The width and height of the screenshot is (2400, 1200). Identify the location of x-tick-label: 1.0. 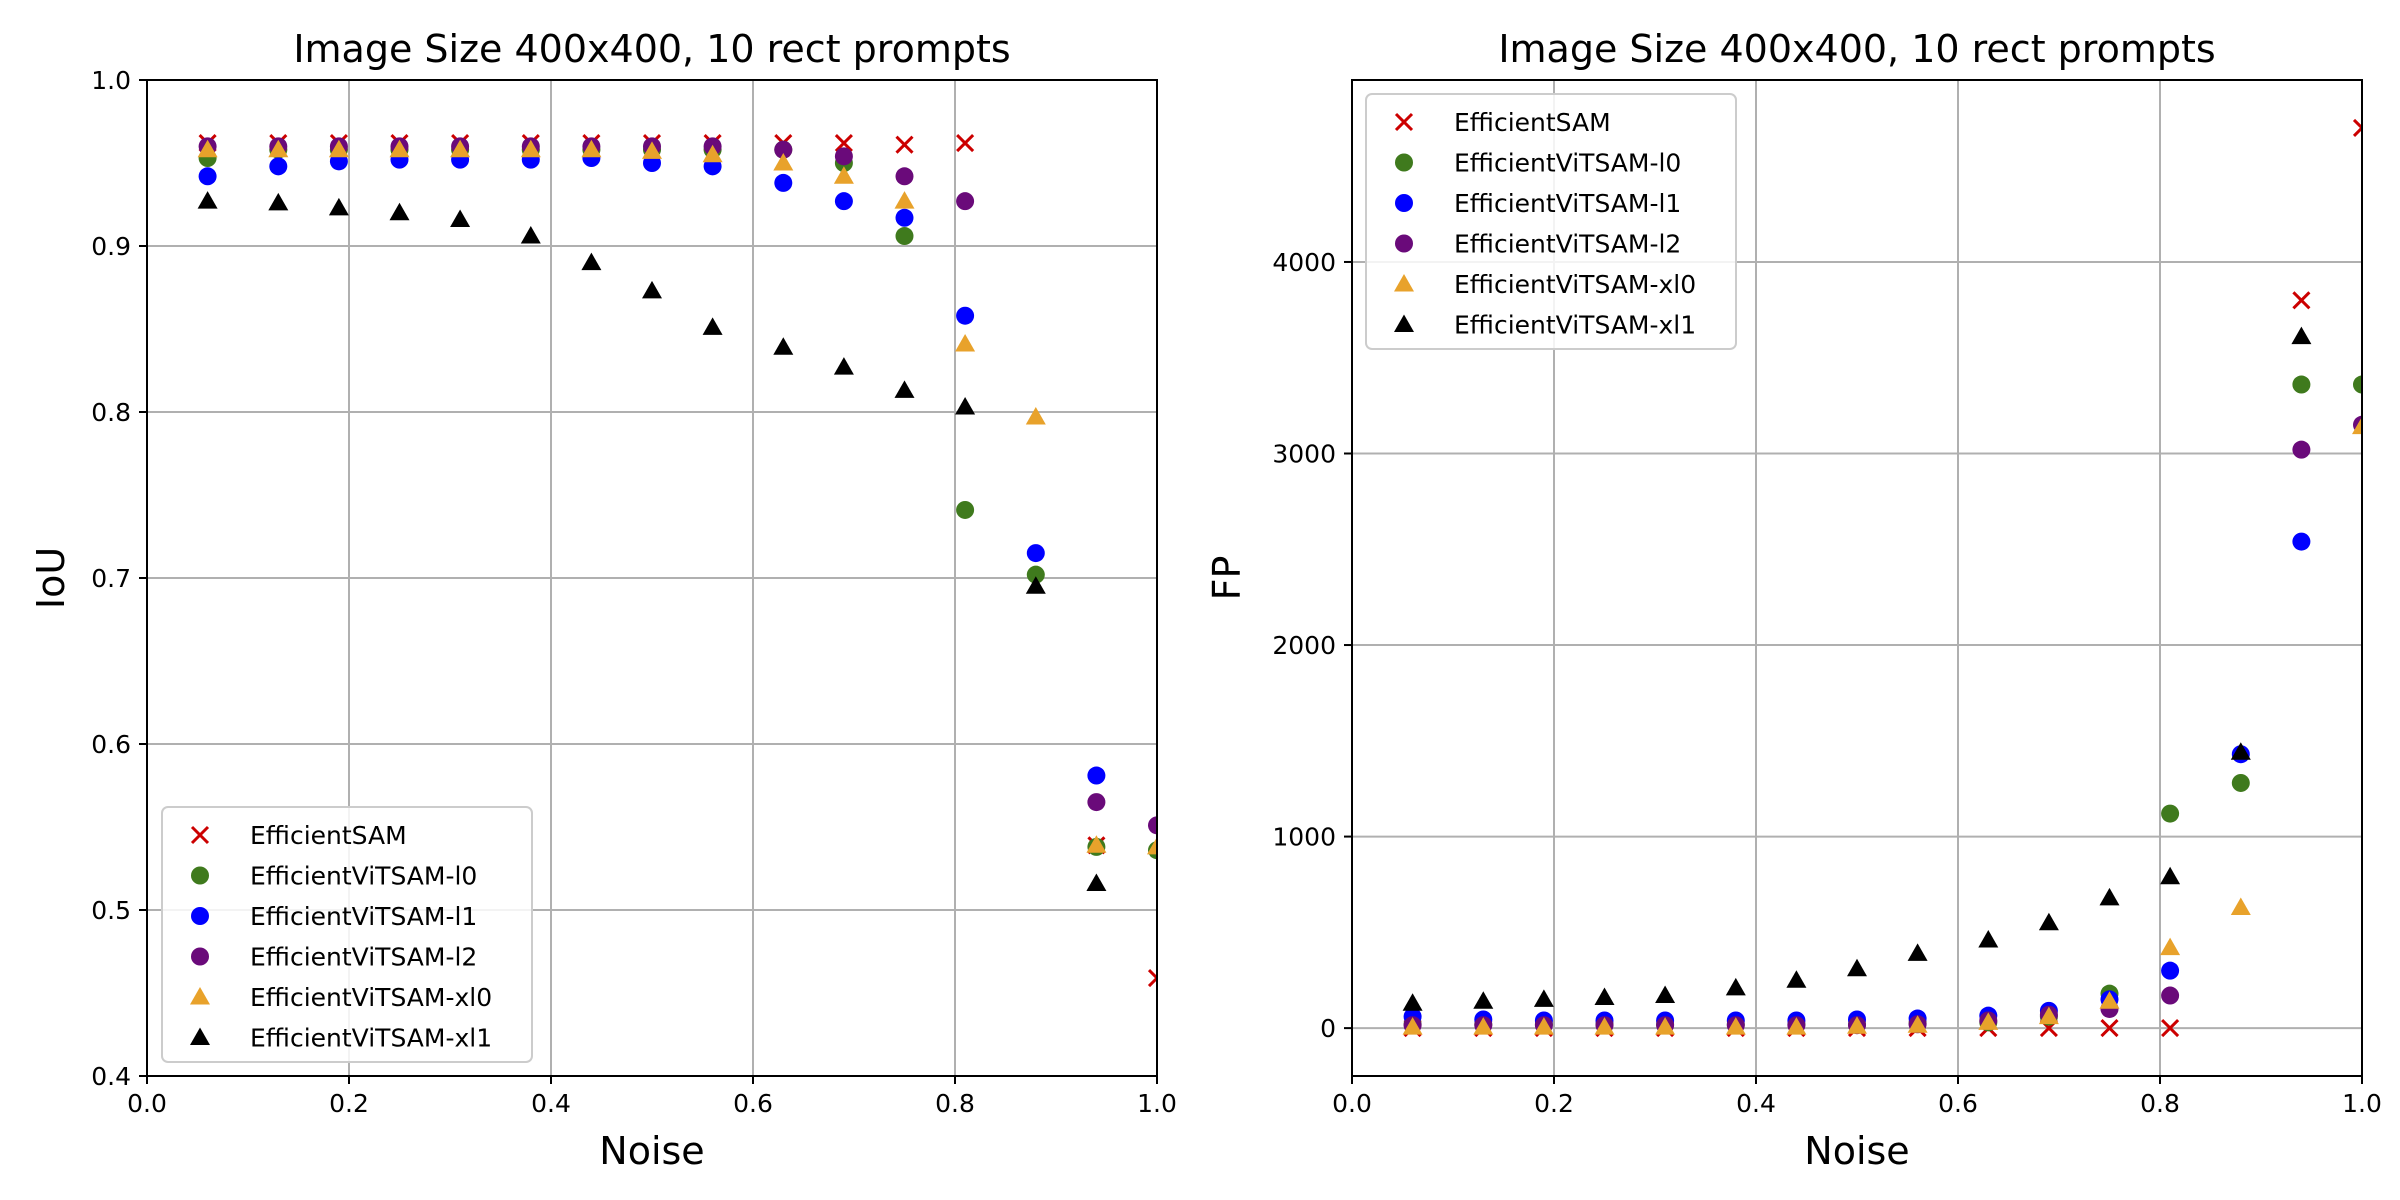
(1157, 1103).